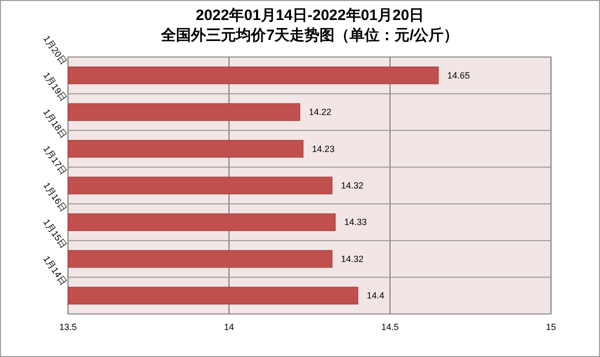  Describe the element at coordinates (55, 50) in the screenshot. I see `y-tick-label: 1月20日` at that location.